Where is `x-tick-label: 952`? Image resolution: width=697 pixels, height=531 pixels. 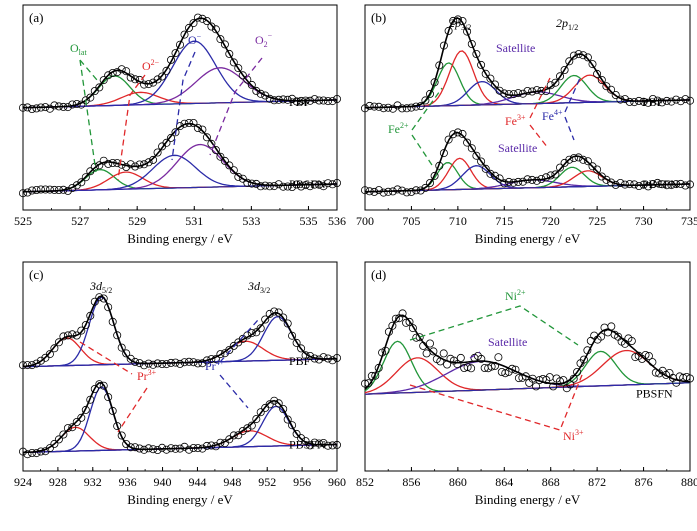
x-tick-label: 952 is located at coordinates (267, 482).